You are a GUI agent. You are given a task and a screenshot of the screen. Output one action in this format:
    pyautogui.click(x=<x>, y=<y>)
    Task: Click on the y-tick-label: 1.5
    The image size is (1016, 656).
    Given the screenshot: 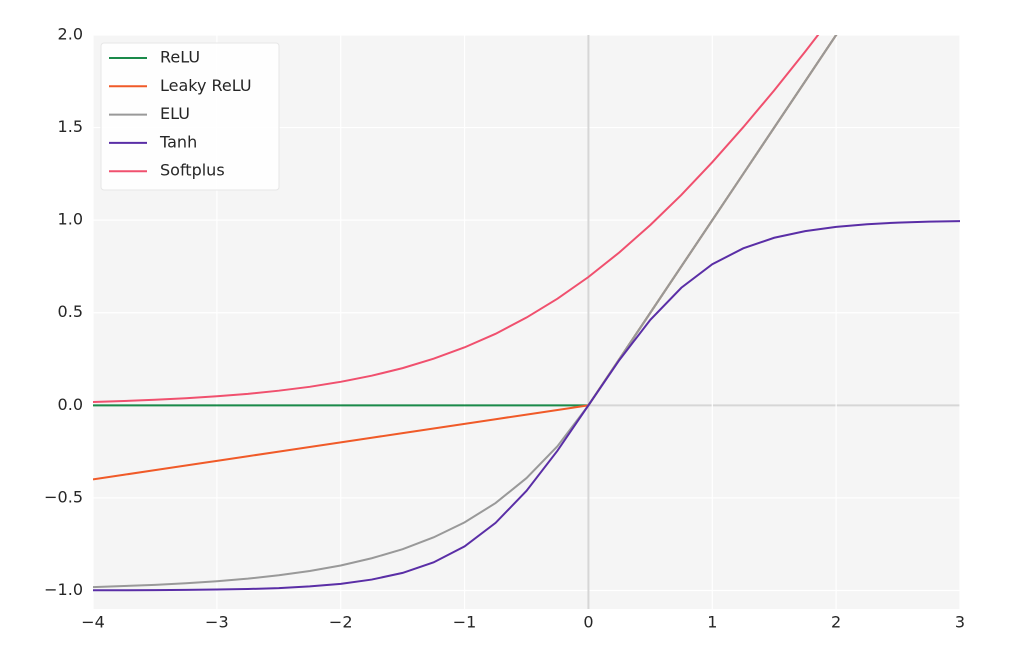 What is the action you would take?
    pyautogui.click(x=70, y=126)
    